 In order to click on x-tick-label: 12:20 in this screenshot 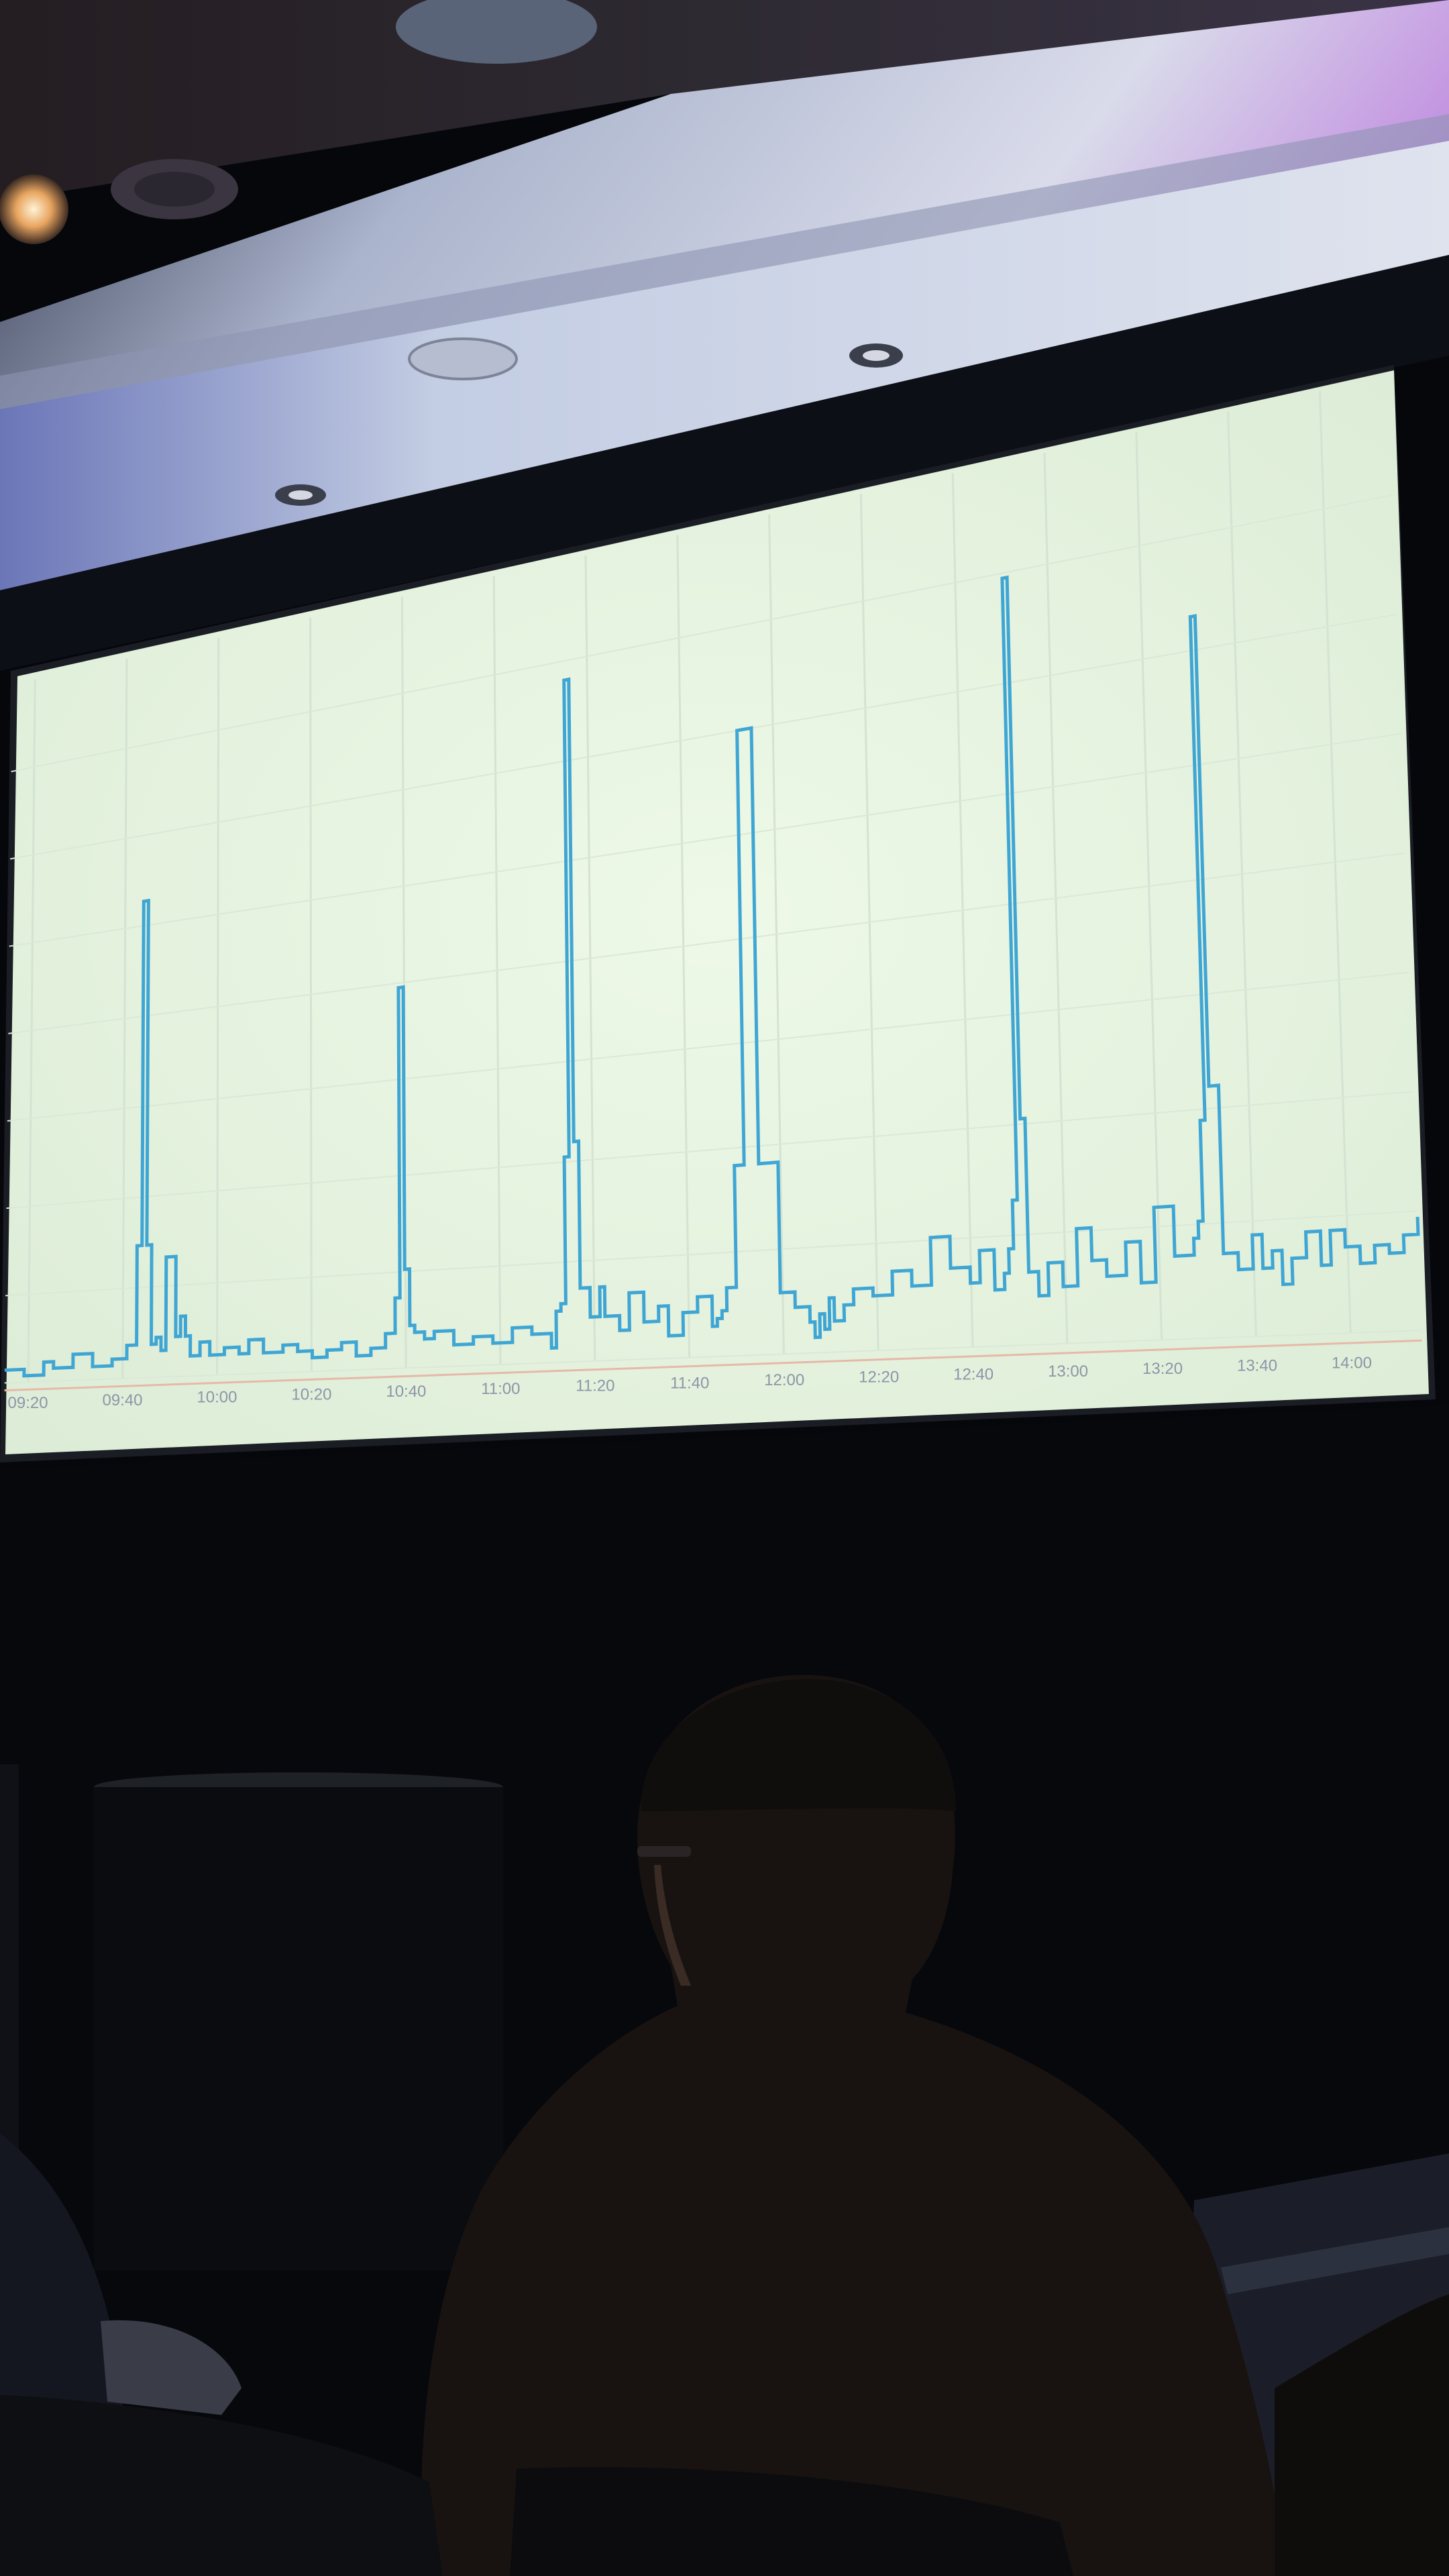, I will do `click(879, 1377)`.